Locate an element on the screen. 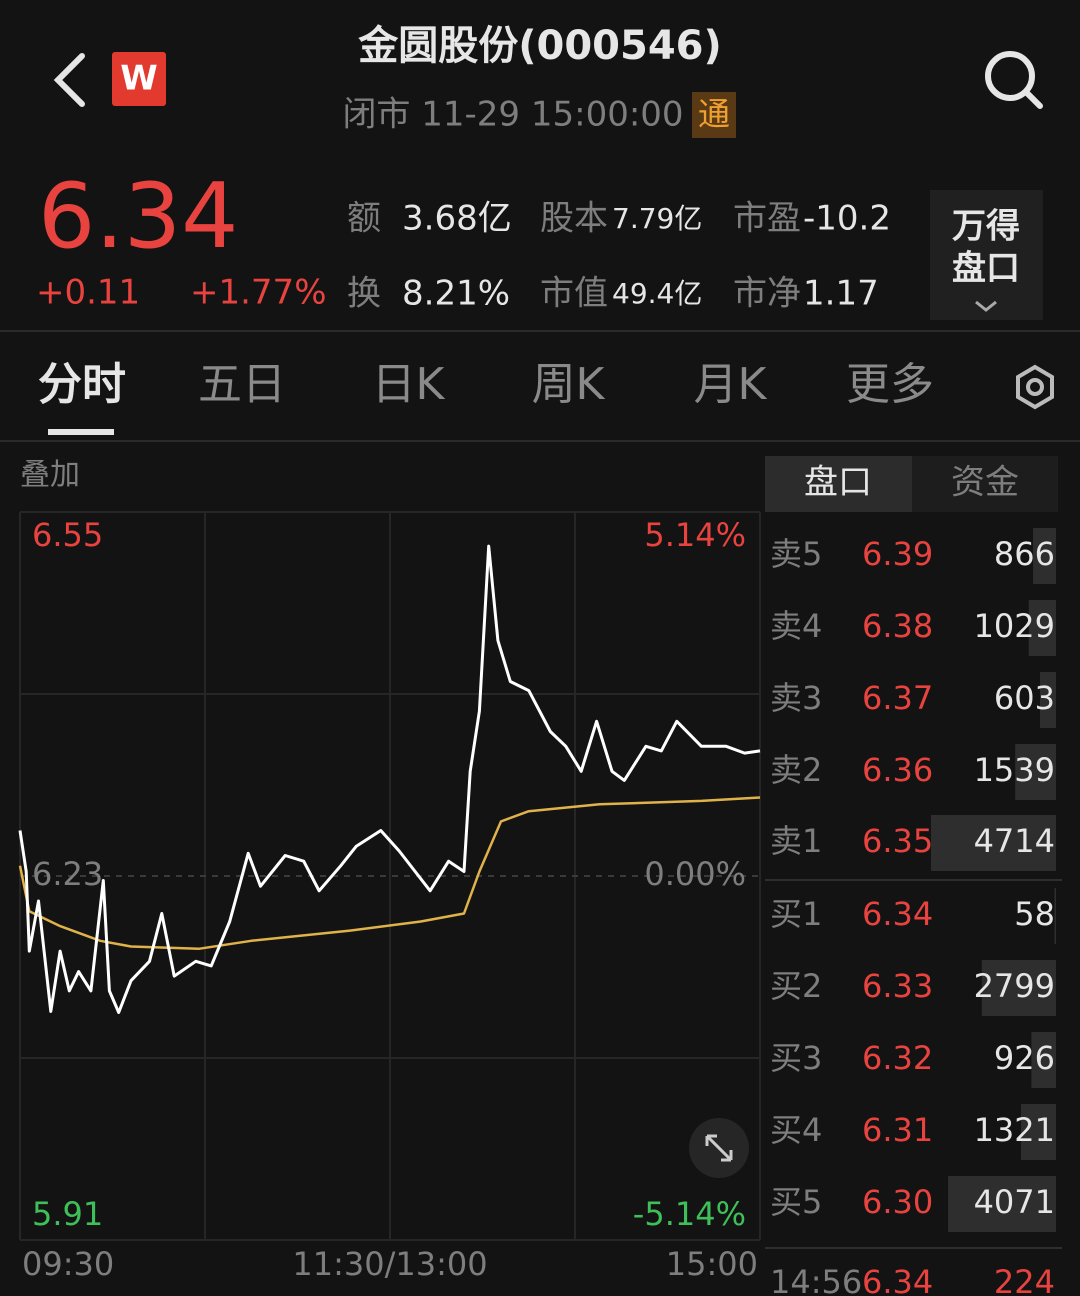  badge: 通 is located at coordinates (714, 114).